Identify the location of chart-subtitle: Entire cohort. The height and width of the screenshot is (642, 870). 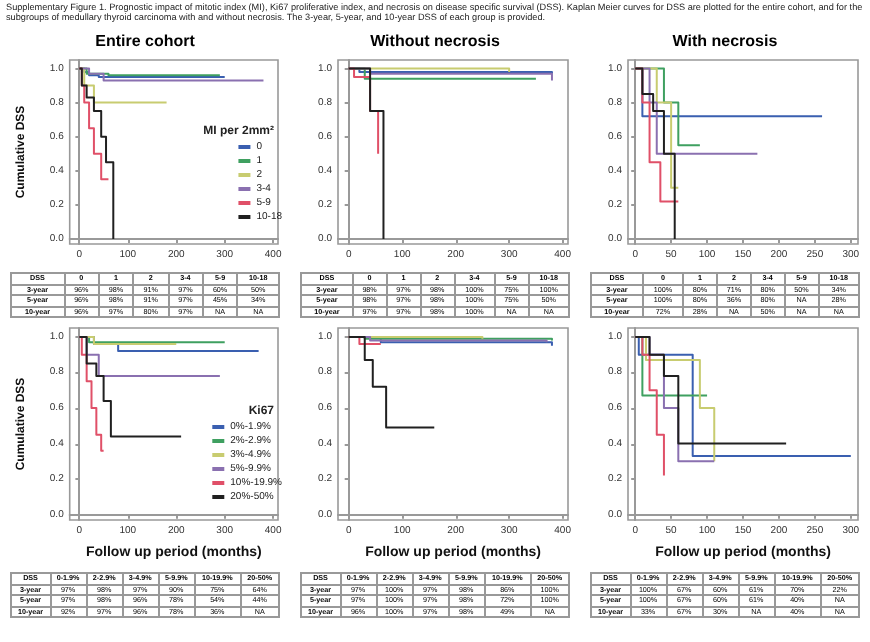
(145, 42).